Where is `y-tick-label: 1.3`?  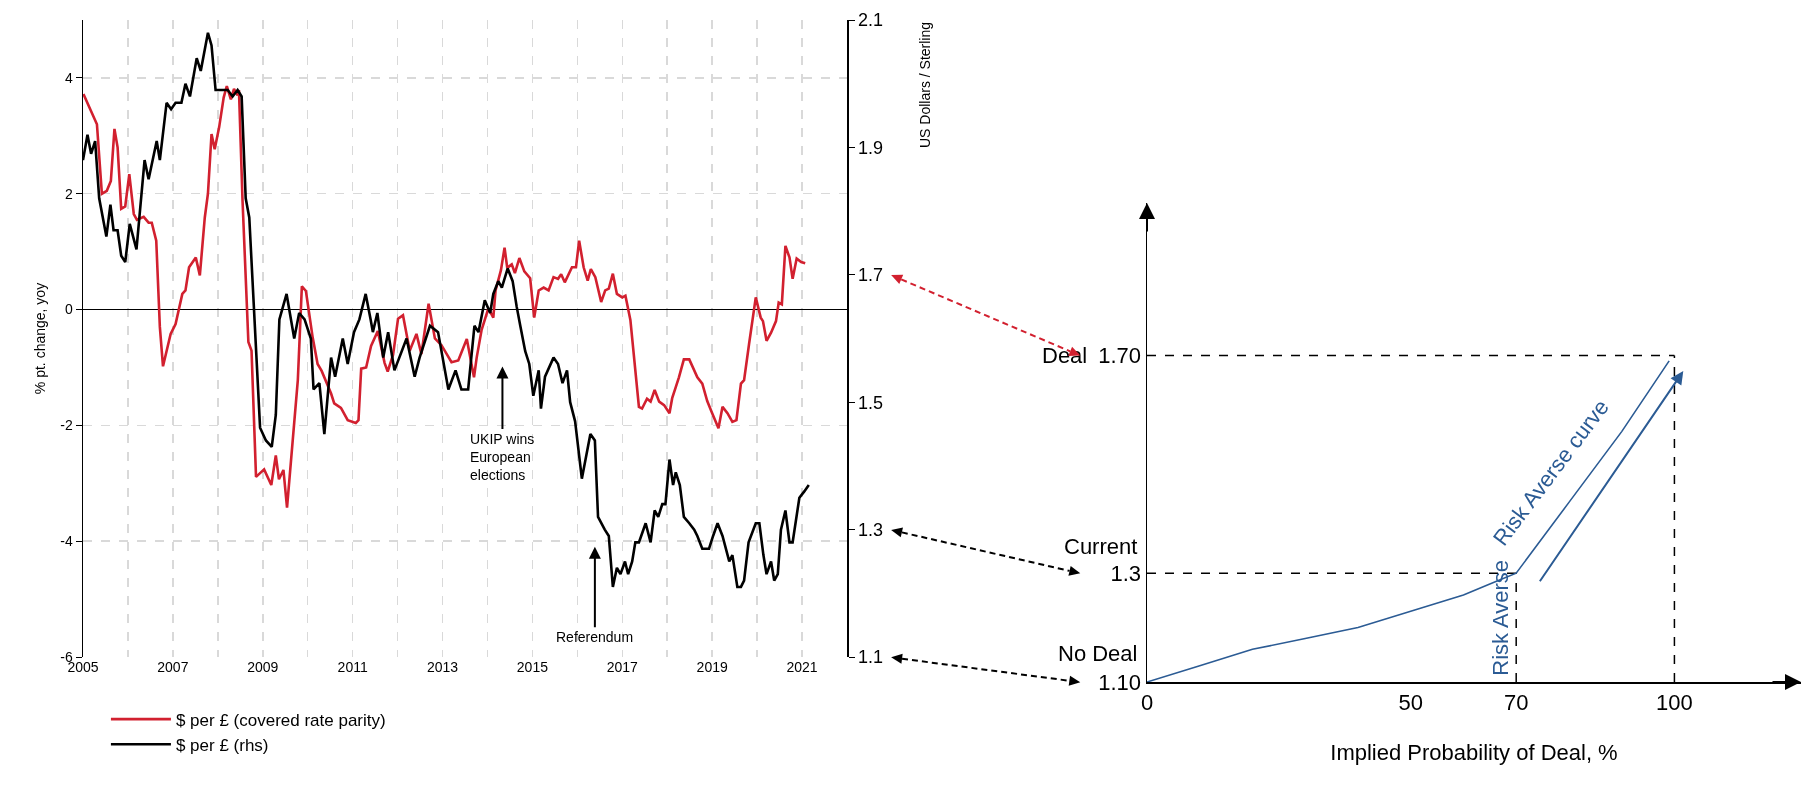
y-tick-label: 1.3 is located at coordinates (1126, 573).